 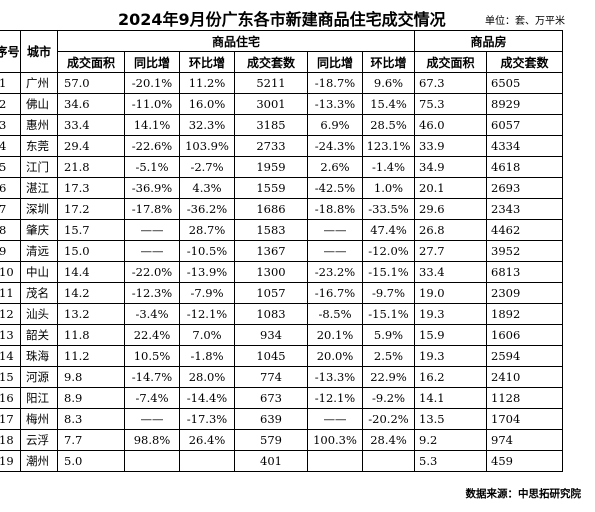 I want to click on row-units-yoy: -24.3%, so click(x=335, y=146).